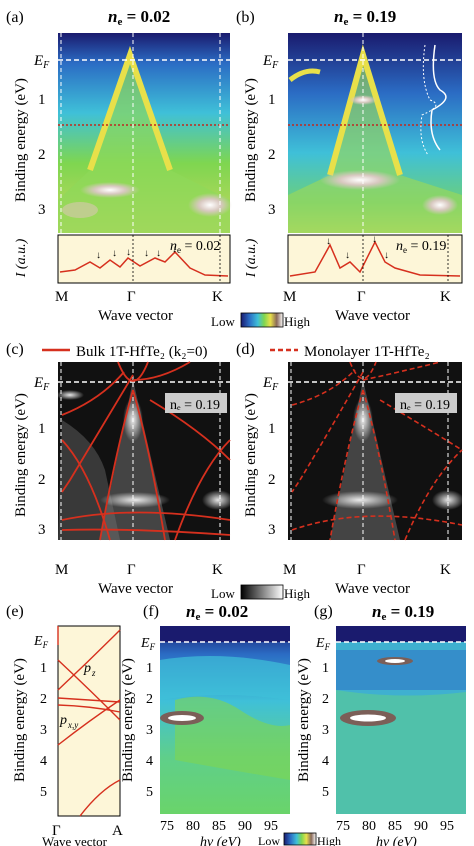  I want to click on arpes-map-a, so click(145, 133).